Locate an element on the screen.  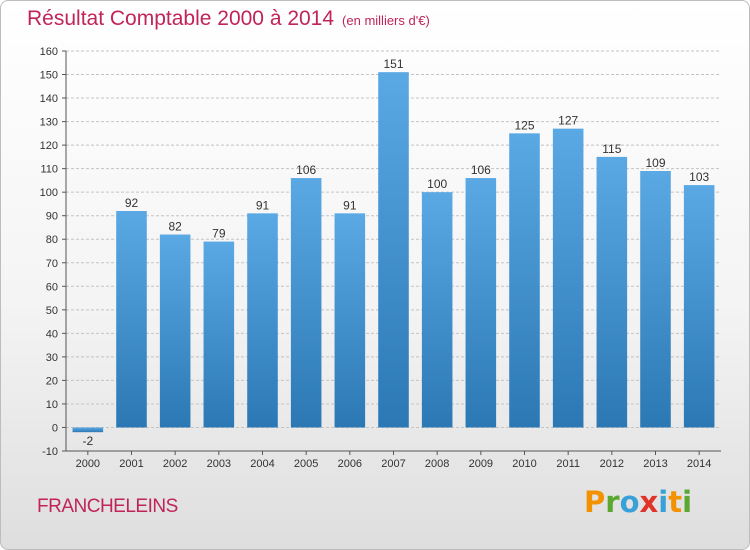
x-tick-label: 2007 is located at coordinates (393, 464).